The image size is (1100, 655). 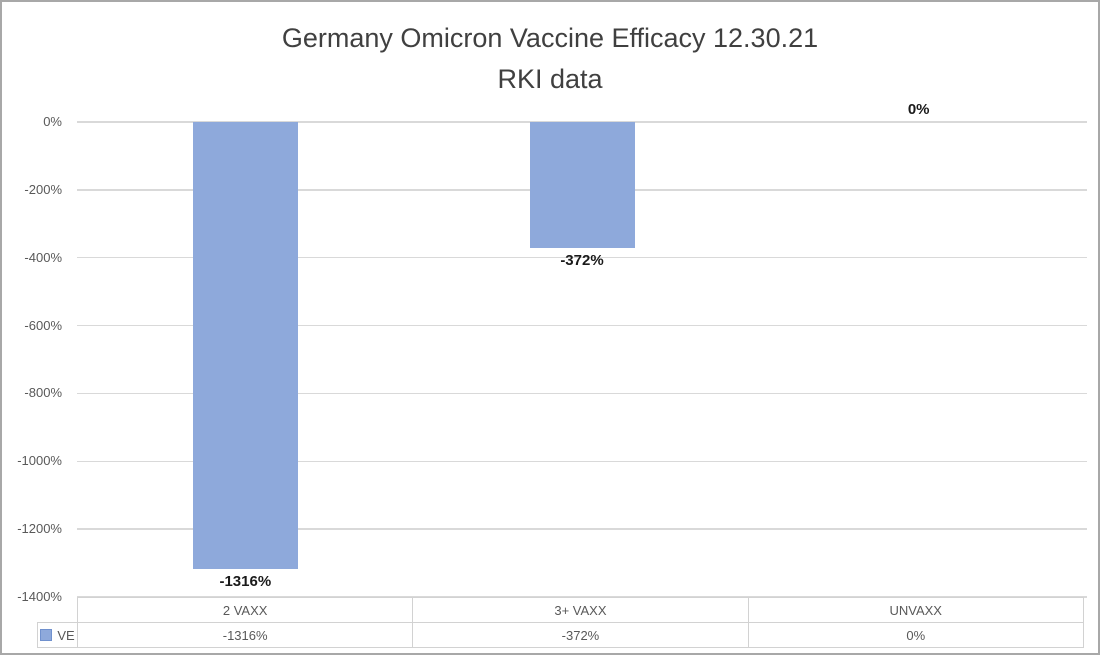 I want to click on y-axis-tick-label: -1400%, so click(x=39, y=596).